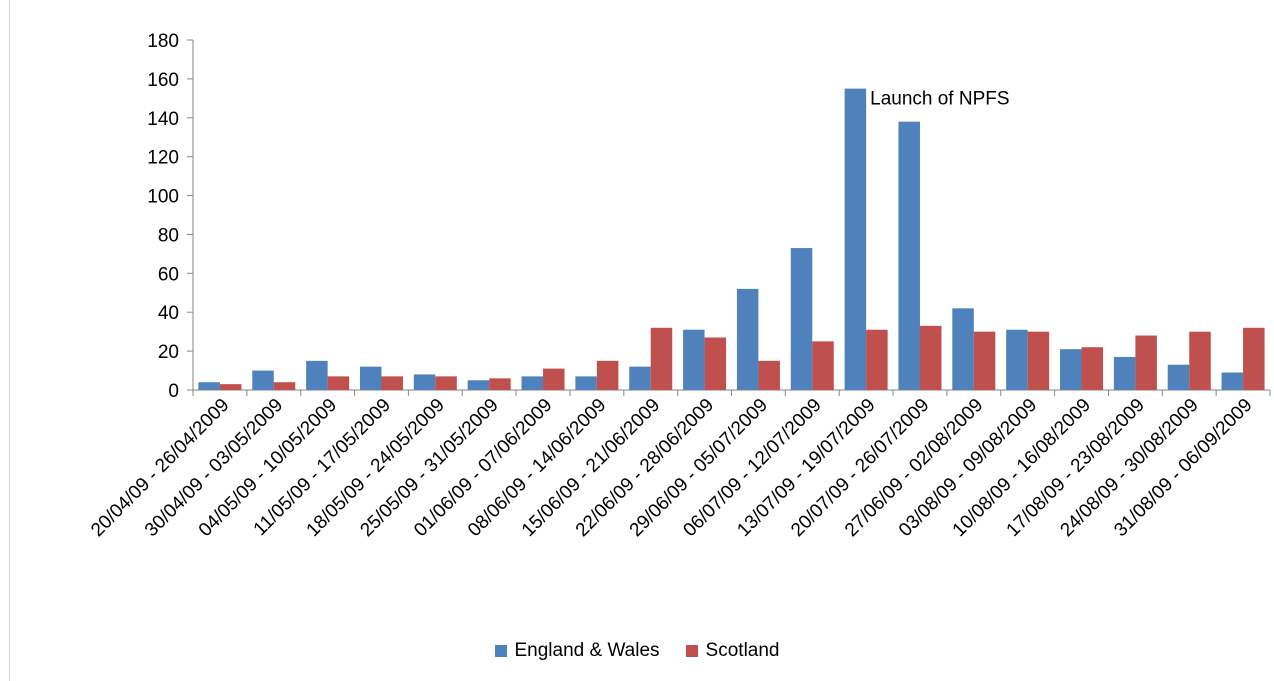  What do you see at coordinates (168, 235) in the screenshot?
I see `y-tick-label: 80` at bounding box center [168, 235].